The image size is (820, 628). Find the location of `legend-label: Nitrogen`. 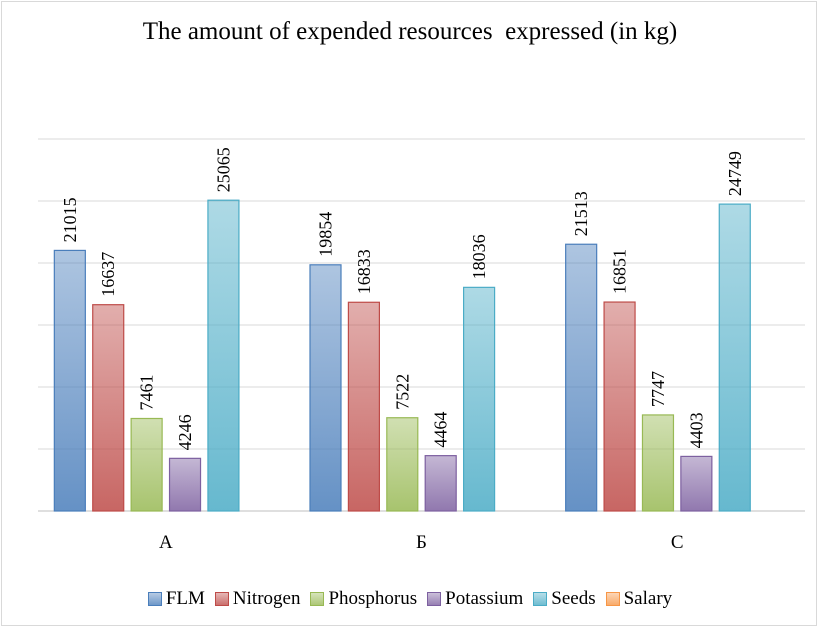

legend-label: Nitrogen is located at coordinates (266, 598).